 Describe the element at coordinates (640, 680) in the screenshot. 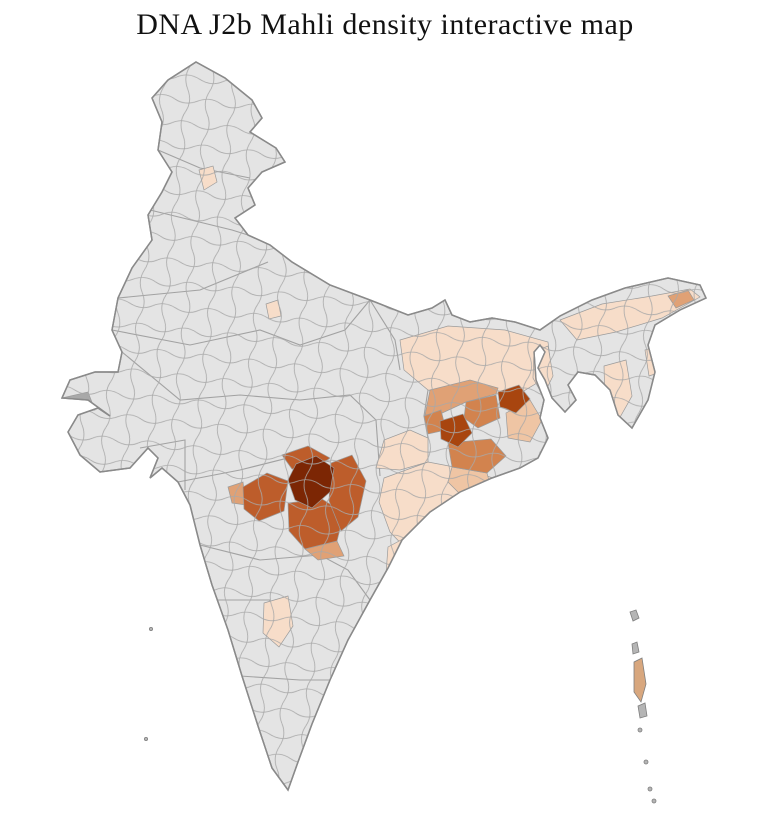

I see `island-district-tinted` at that location.